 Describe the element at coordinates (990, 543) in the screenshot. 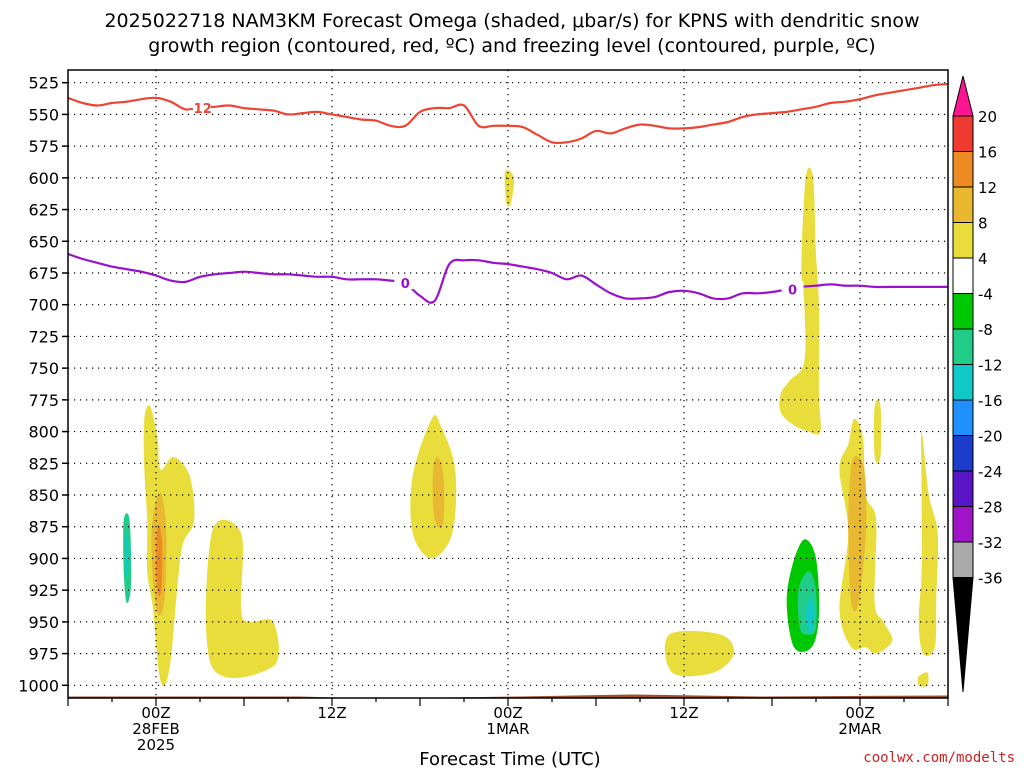

I see `colorbar-label-12: -32` at that location.